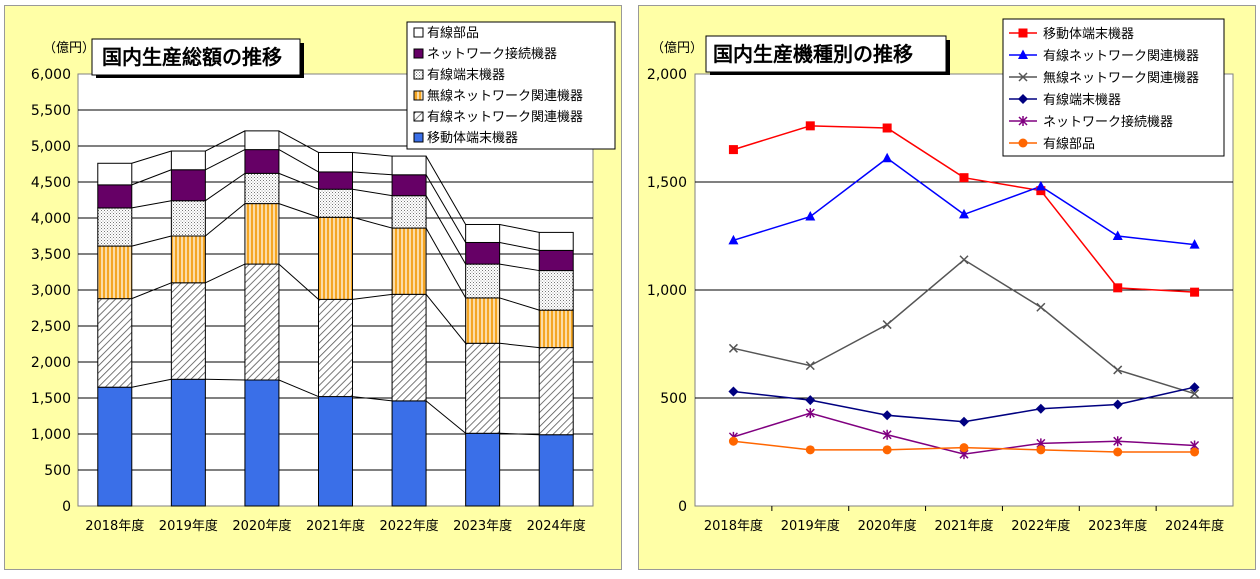 The image size is (1260, 579). I want to click on x-tick-label: 2019年度, so click(810, 526).